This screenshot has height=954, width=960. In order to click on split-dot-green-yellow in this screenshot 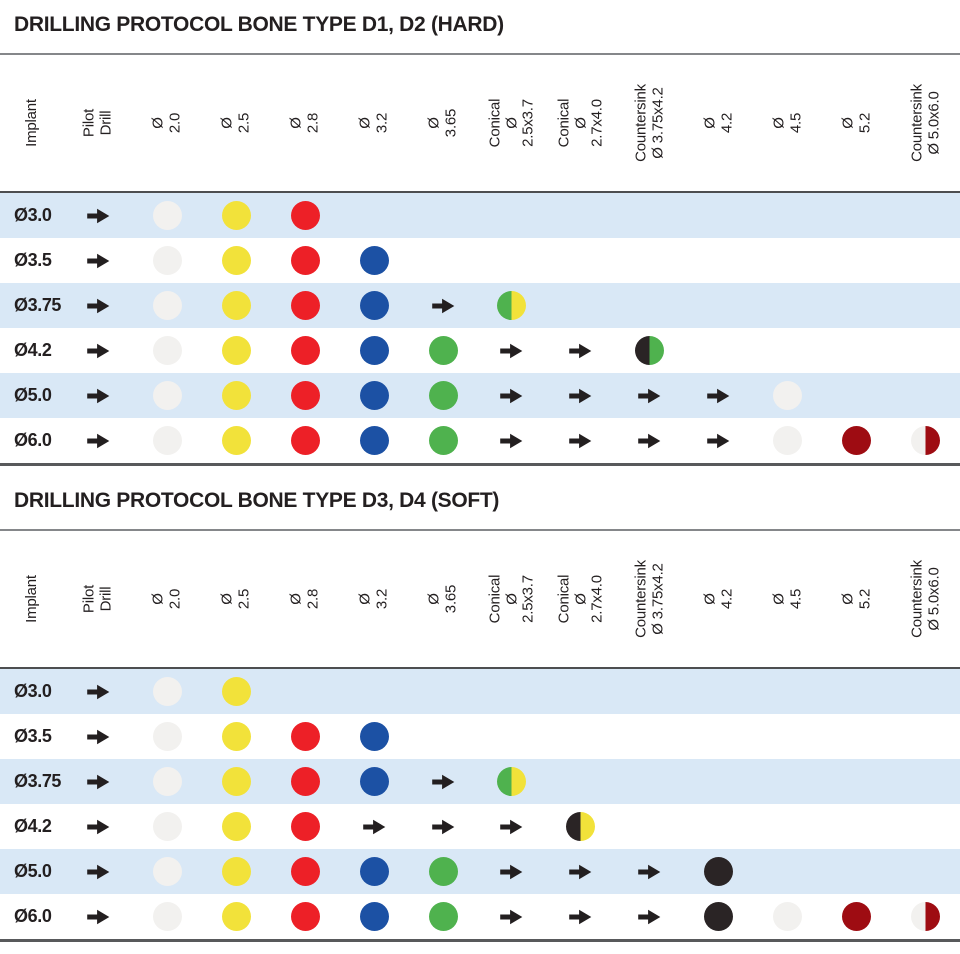, I will do `click(512, 781)`.